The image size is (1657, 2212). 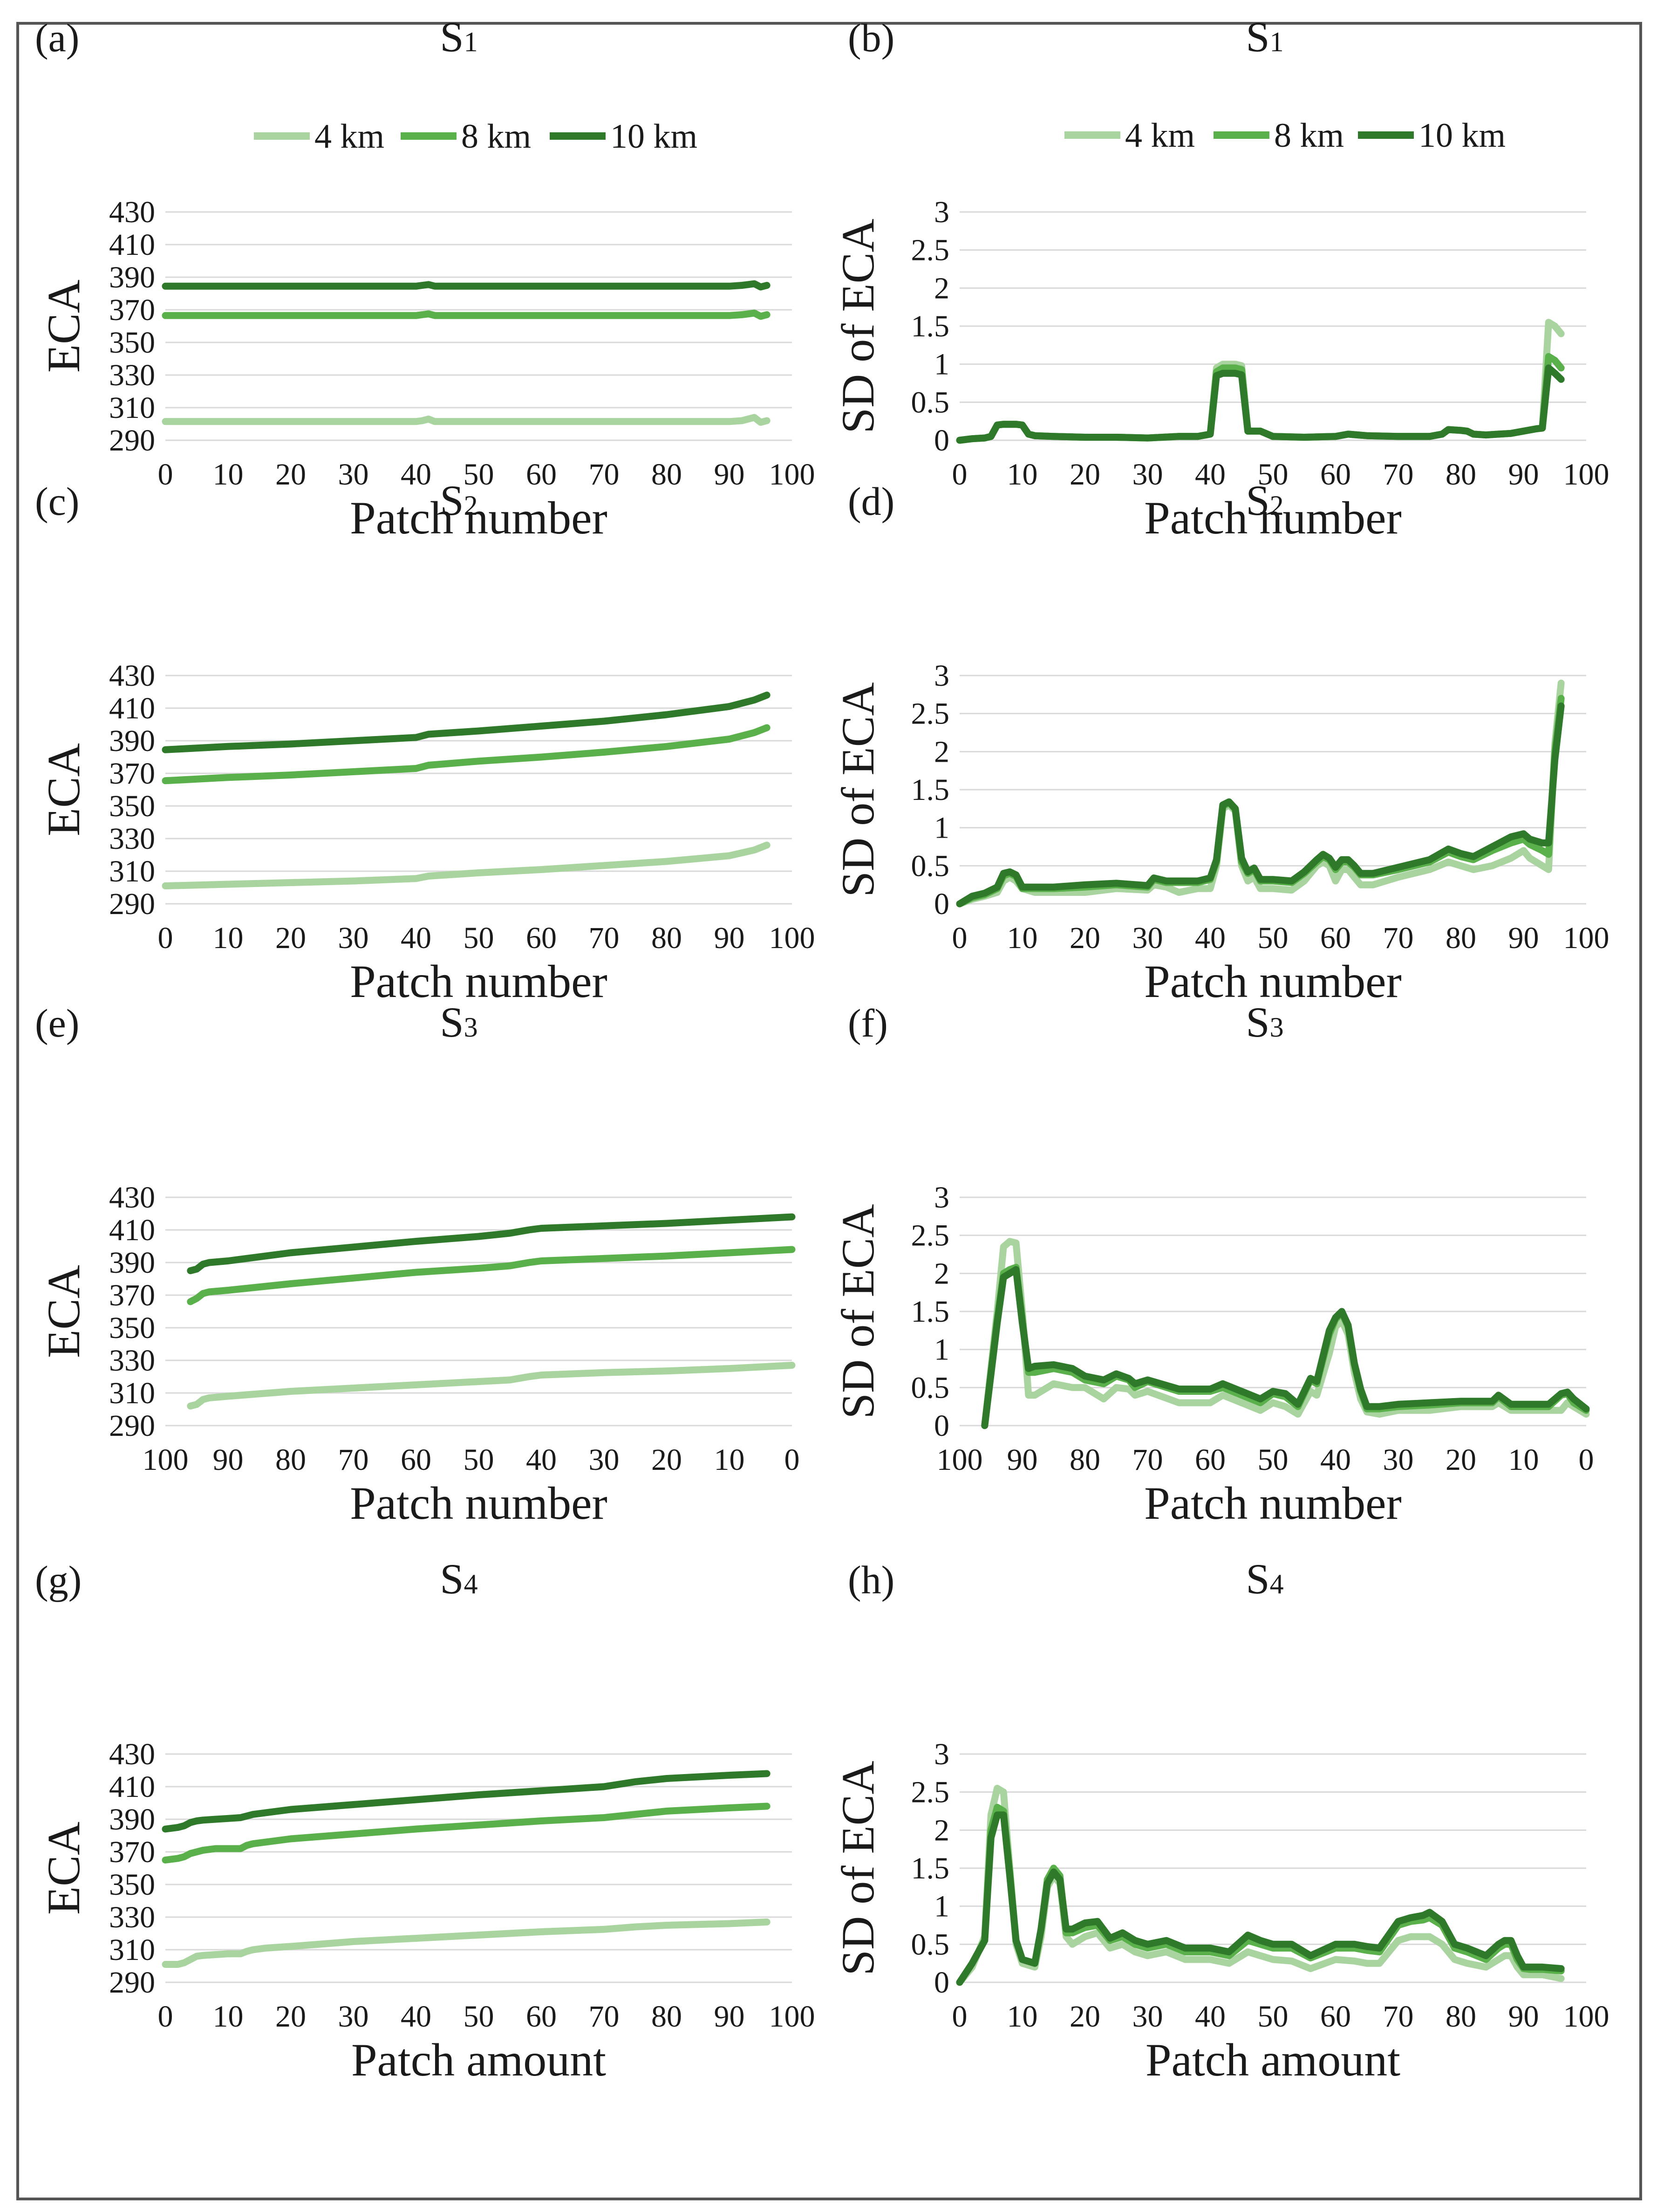 What do you see at coordinates (1335, 1460) in the screenshot?
I see `chart-f-xtick-label: 40` at bounding box center [1335, 1460].